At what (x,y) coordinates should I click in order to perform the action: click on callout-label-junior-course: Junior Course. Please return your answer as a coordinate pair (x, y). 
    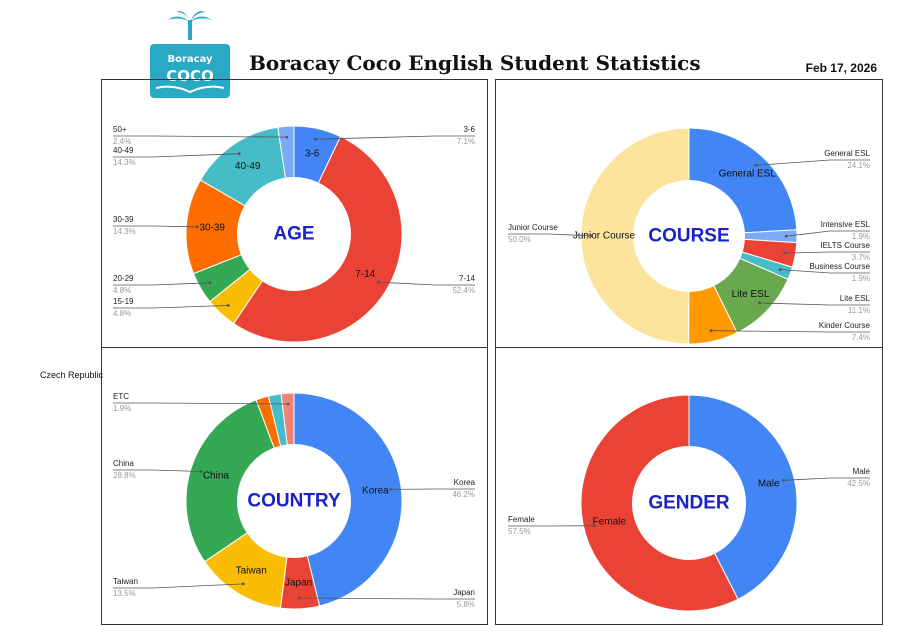
    Looking at the image, I should click on (533, 227).